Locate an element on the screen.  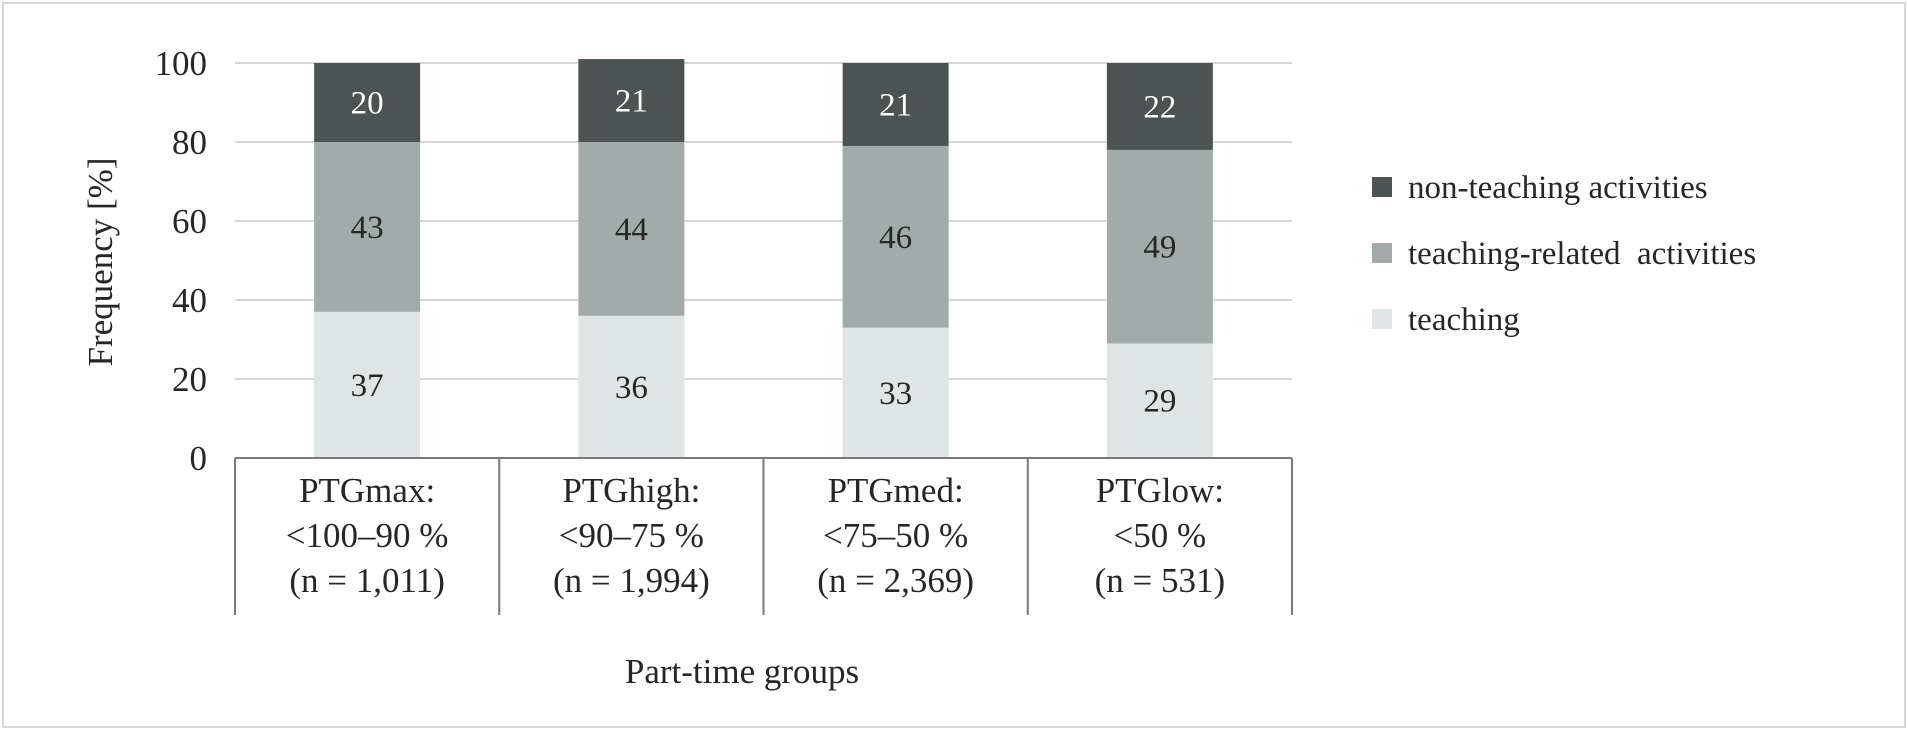
y-tick-label: 60 is located at coordinates (189, 221).